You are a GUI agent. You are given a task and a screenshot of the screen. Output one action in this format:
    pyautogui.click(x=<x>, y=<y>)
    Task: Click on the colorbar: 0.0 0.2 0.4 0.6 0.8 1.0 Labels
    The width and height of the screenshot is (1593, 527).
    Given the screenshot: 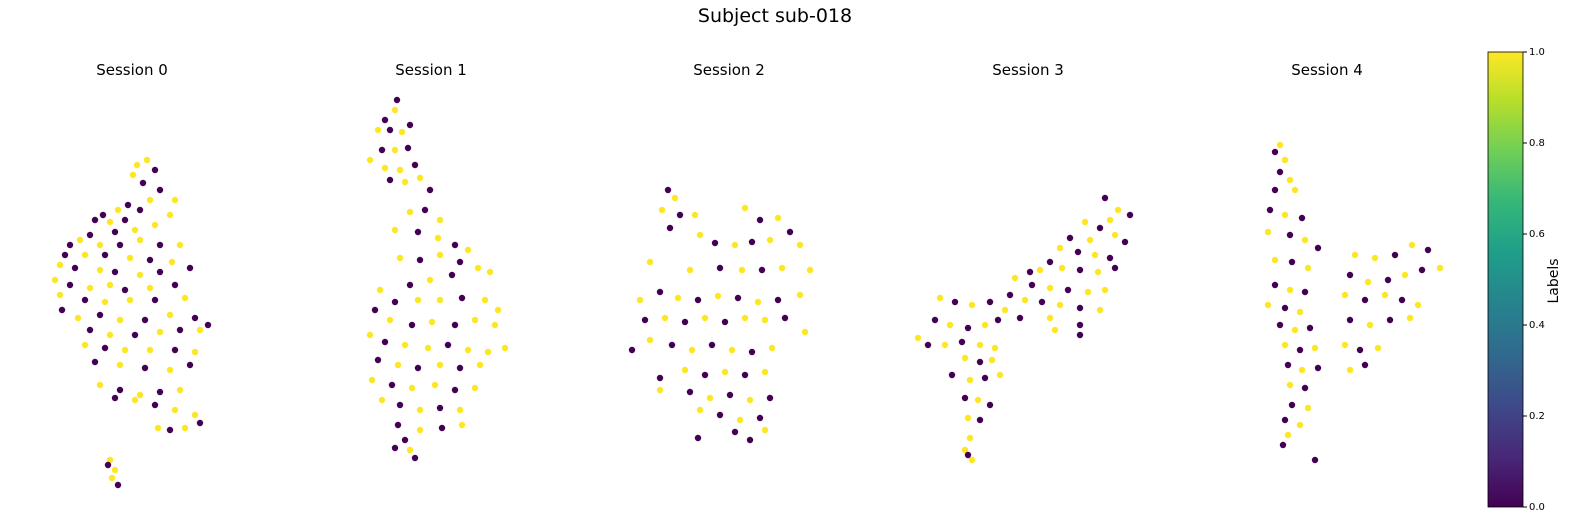 What is the action you would take?
    pyautogui.click(x=1524, y=280)
    